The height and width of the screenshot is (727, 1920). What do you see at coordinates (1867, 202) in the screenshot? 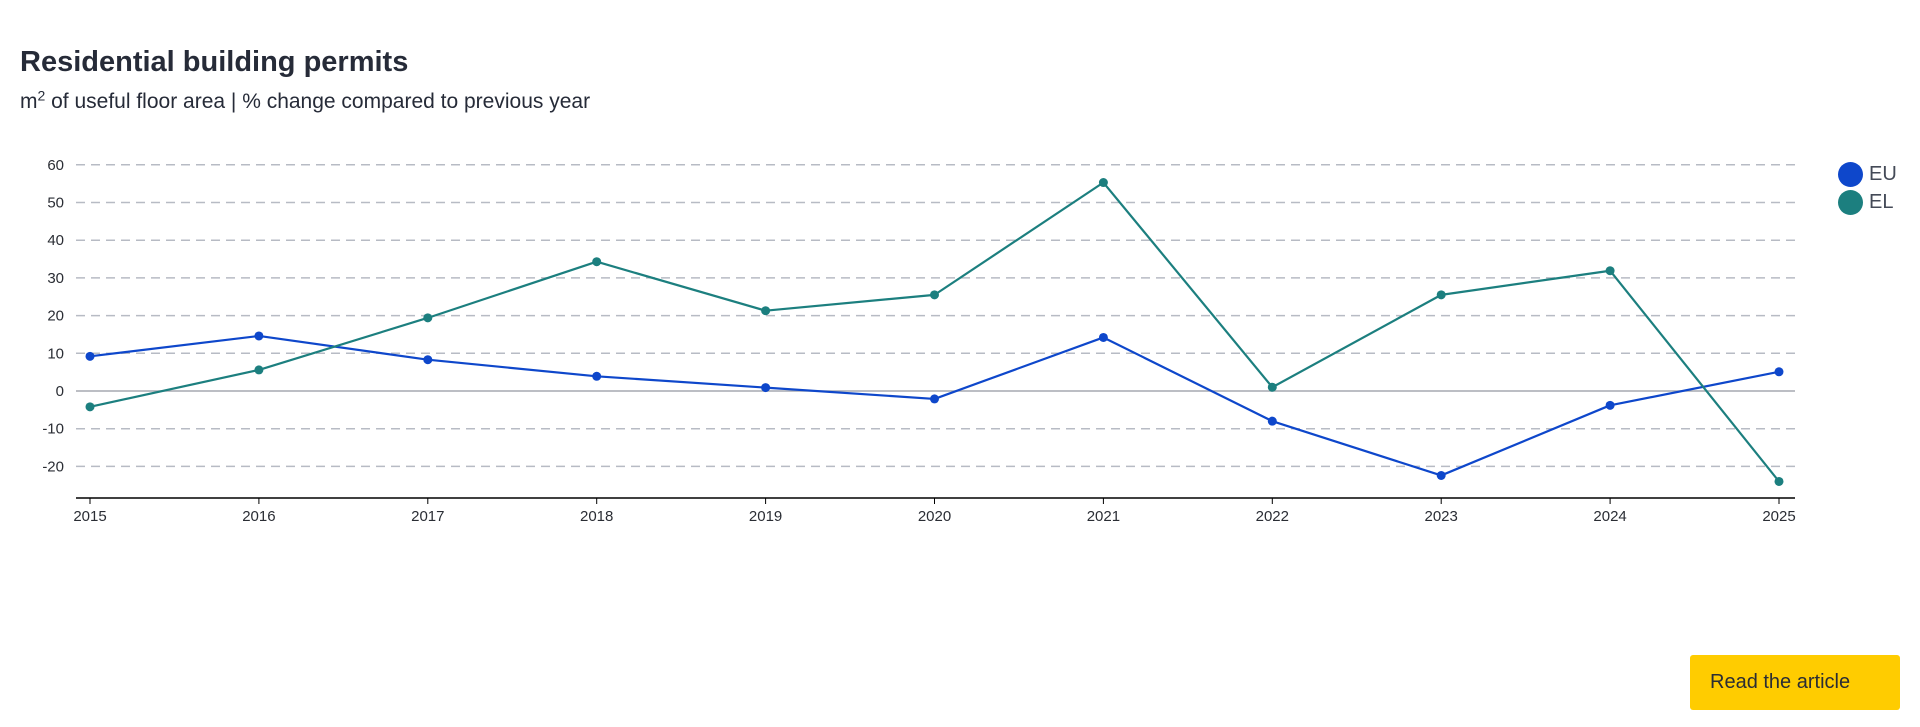
I see `legend-item-el: EL` at bounding box center [1867, 202].